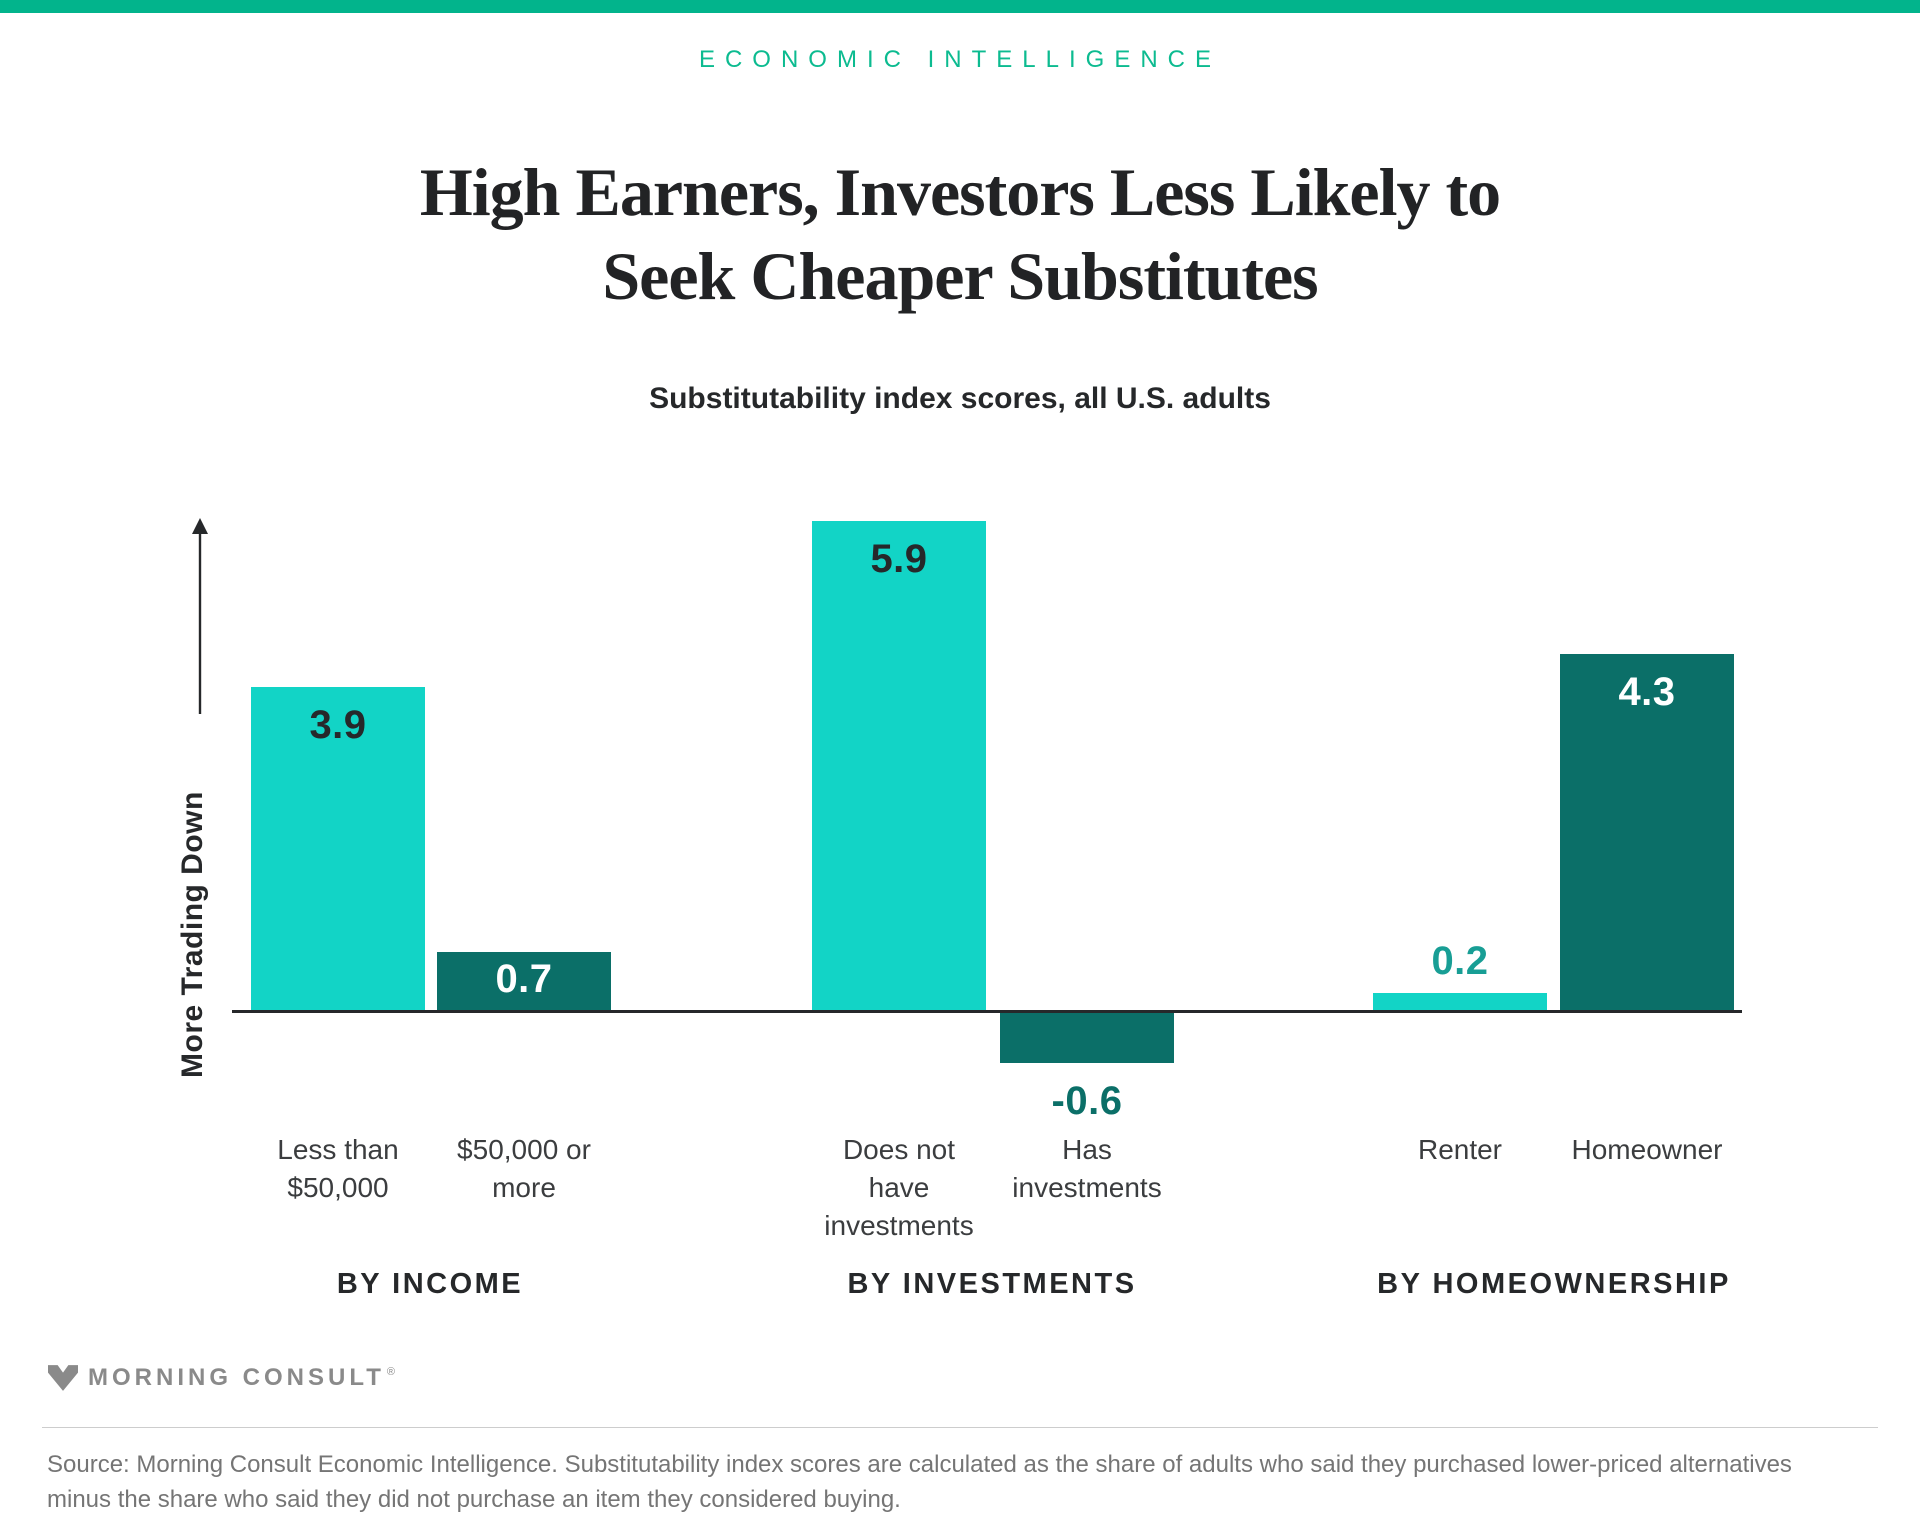  I want to click on kicker-economic-intelligence: ECONOMIC INTELLIGENCE, so click(960, 59).